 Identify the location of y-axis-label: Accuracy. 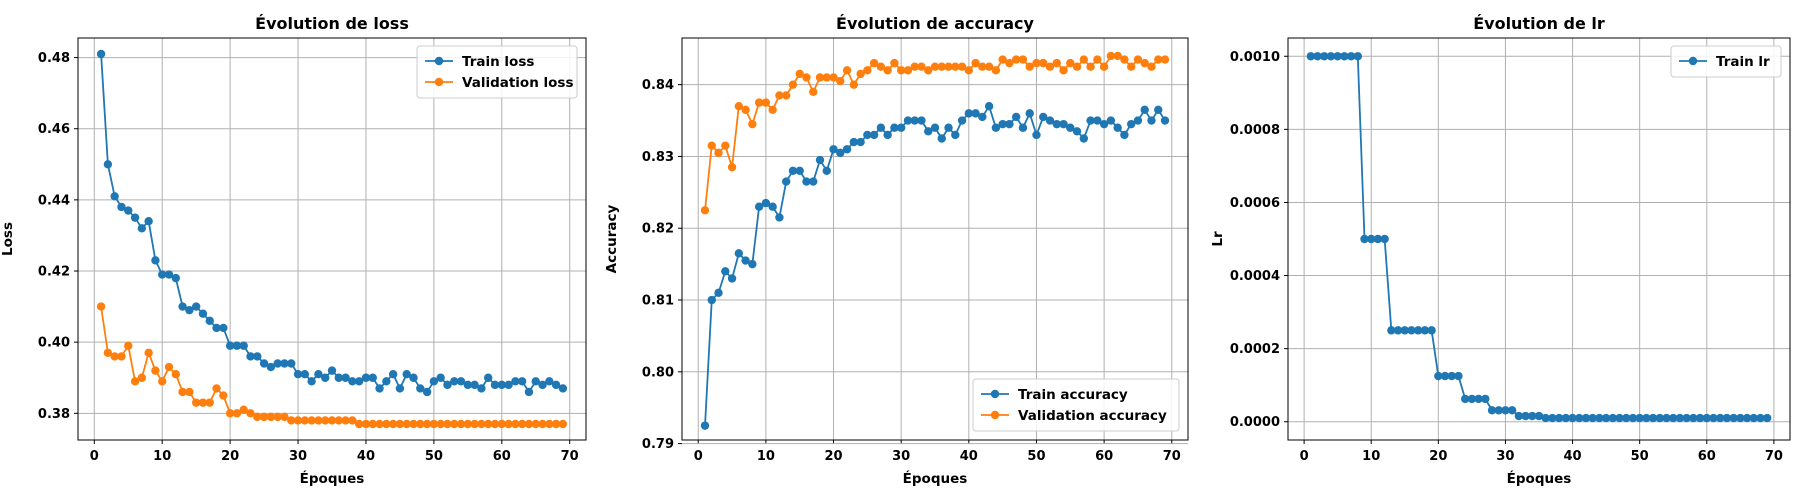
(612, 238).